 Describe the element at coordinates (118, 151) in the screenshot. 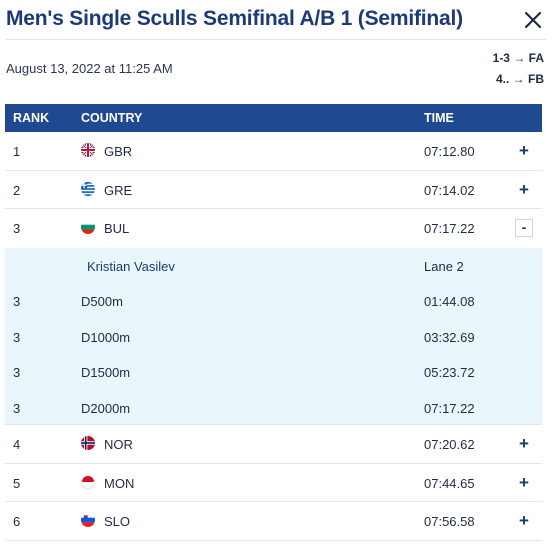

I see `row-country: GBR` at that location.